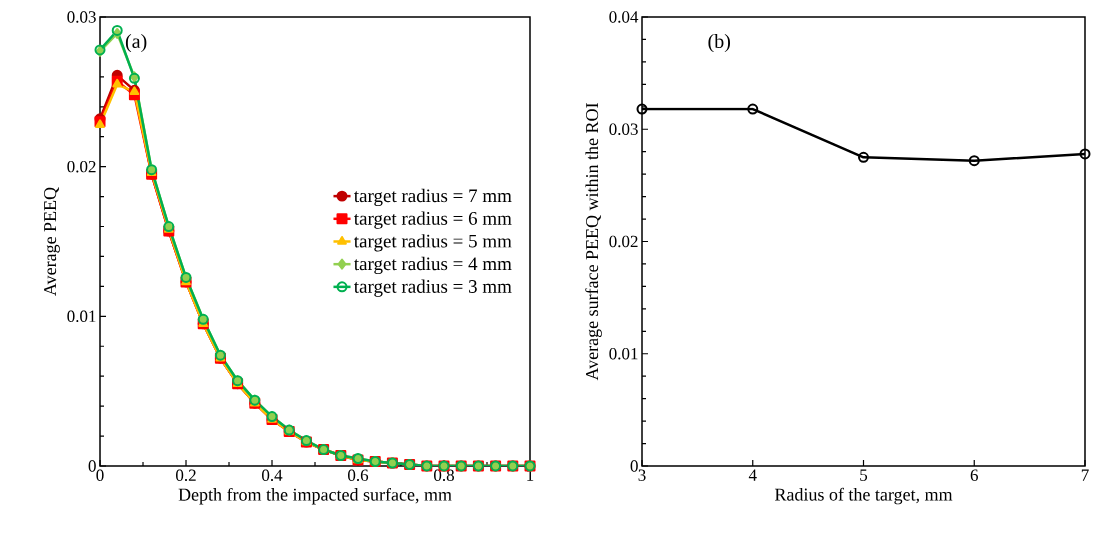  Describe the element at coordinates (593, 242) in the screenshot. I see `y-axis-title: Average surface PEEQ within the ROI` at that location.